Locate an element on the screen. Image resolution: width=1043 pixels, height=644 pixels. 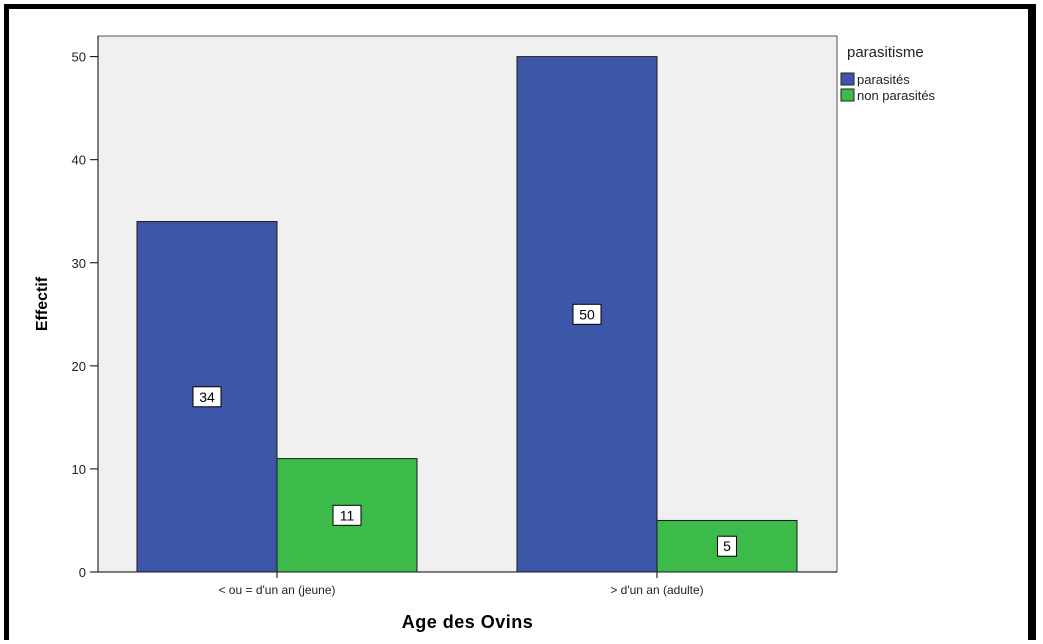
legend-label: non parasités is located at coordinates (896, 95).